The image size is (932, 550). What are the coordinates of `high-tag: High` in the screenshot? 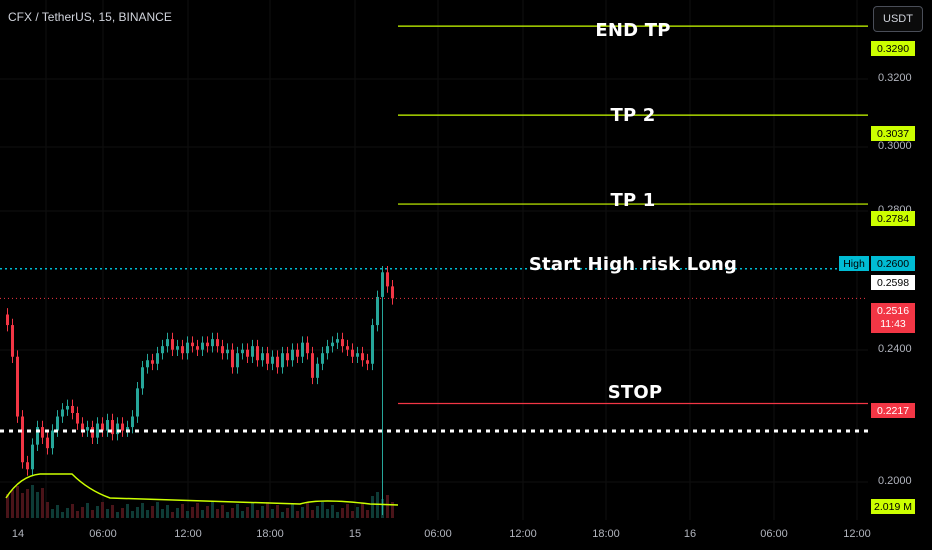 It's located at (854, 263).